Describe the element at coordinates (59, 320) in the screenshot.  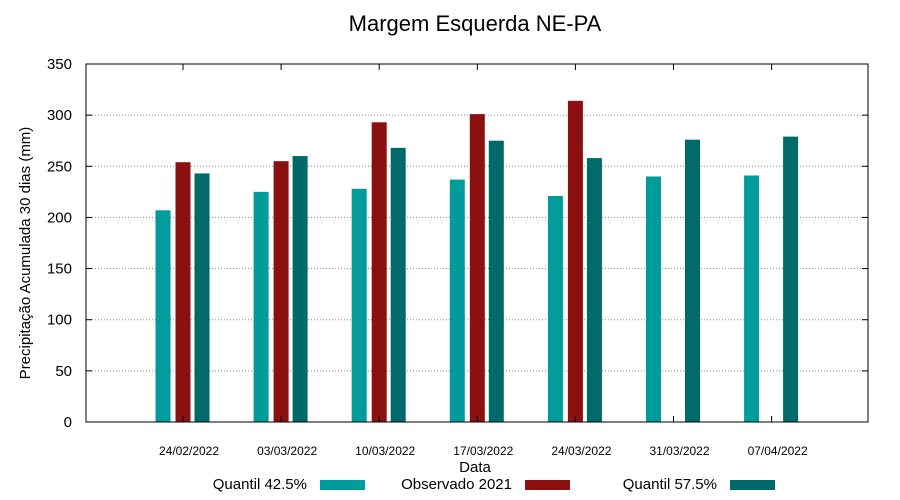
I see `y-tick-label: 100` at that location.